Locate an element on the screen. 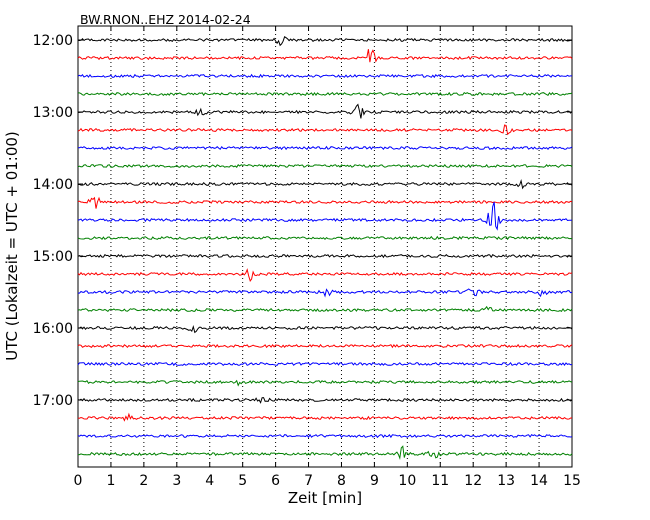 This screenshot has width=650, height=520. chart-title: BW.RNON..EHZ 2014-02-24 is located at coordinates (165, 19).